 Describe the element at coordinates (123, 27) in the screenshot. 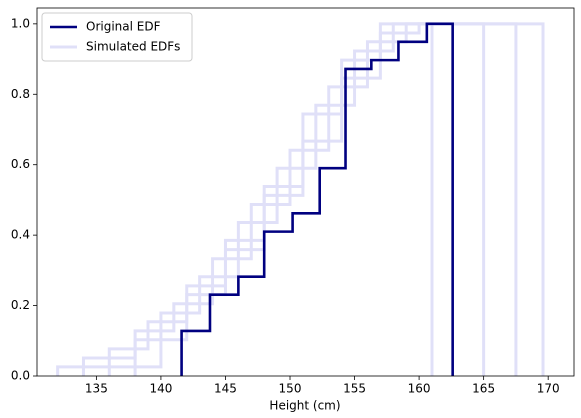

I see `legend-label: Original EDF` at that location.